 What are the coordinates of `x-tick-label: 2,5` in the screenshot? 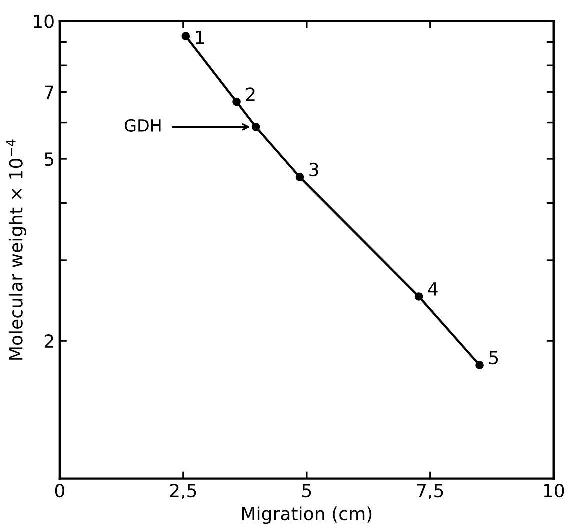 It's located at (183, 492).